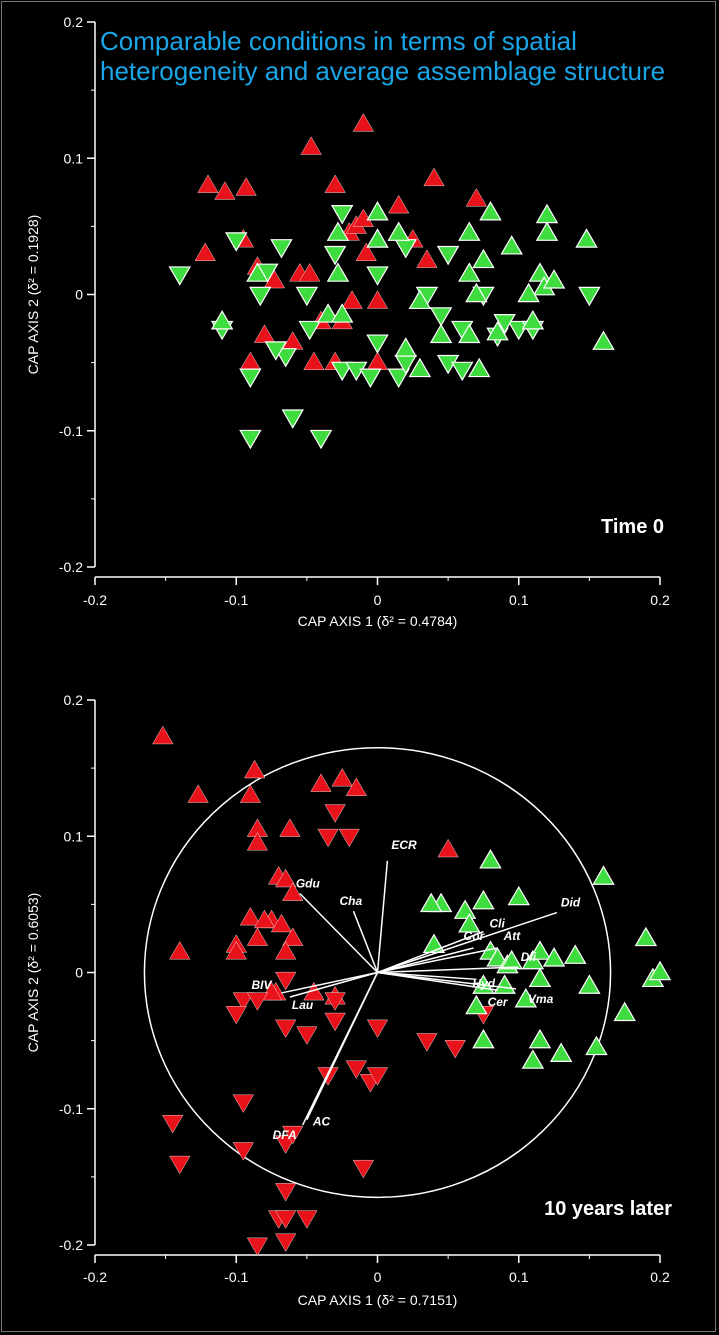 The width and height of the screenshot is (719, 1335). Describe the element at coordinates (378, 621) in the screenshot. I see `x-axis-label: CAP AXIS 1 (δ² = 0.4784)` at that location.